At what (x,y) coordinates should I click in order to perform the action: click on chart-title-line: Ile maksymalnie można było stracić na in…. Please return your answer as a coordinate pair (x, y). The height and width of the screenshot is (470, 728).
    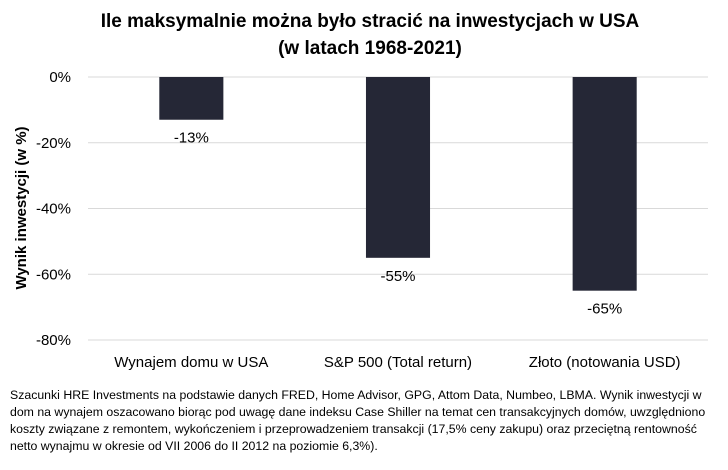
    Looking at the image, I should click on (370, 21).